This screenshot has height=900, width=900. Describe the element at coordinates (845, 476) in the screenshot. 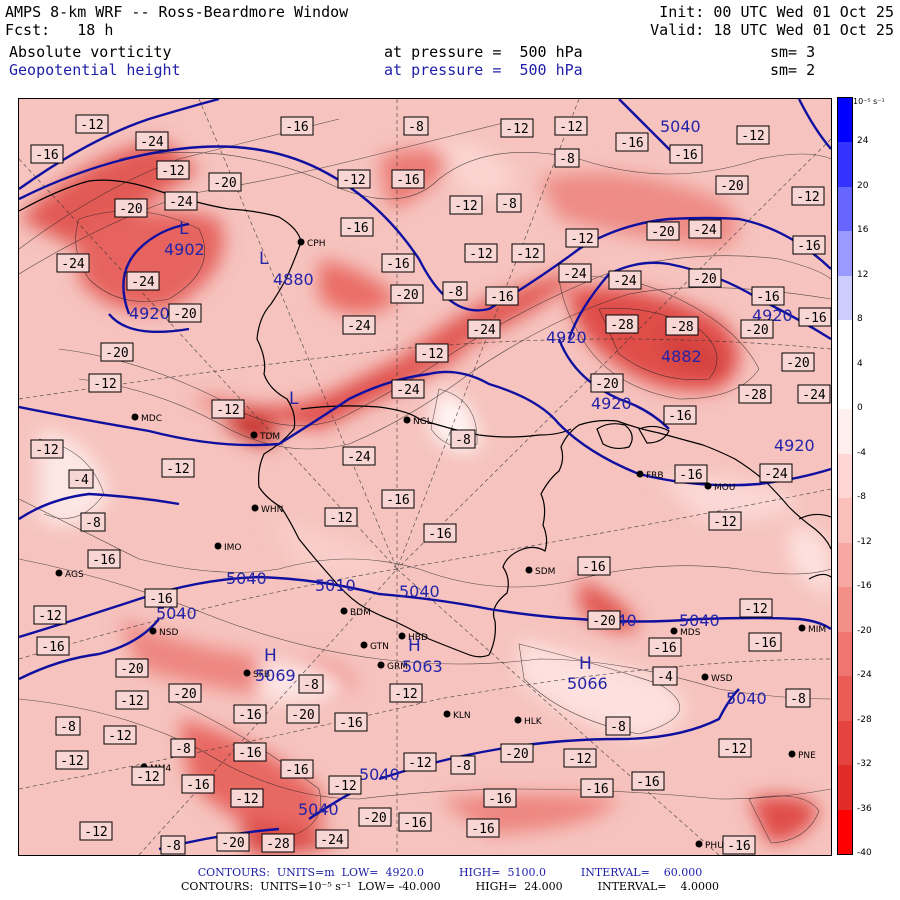

I see `colorbar` at that location.